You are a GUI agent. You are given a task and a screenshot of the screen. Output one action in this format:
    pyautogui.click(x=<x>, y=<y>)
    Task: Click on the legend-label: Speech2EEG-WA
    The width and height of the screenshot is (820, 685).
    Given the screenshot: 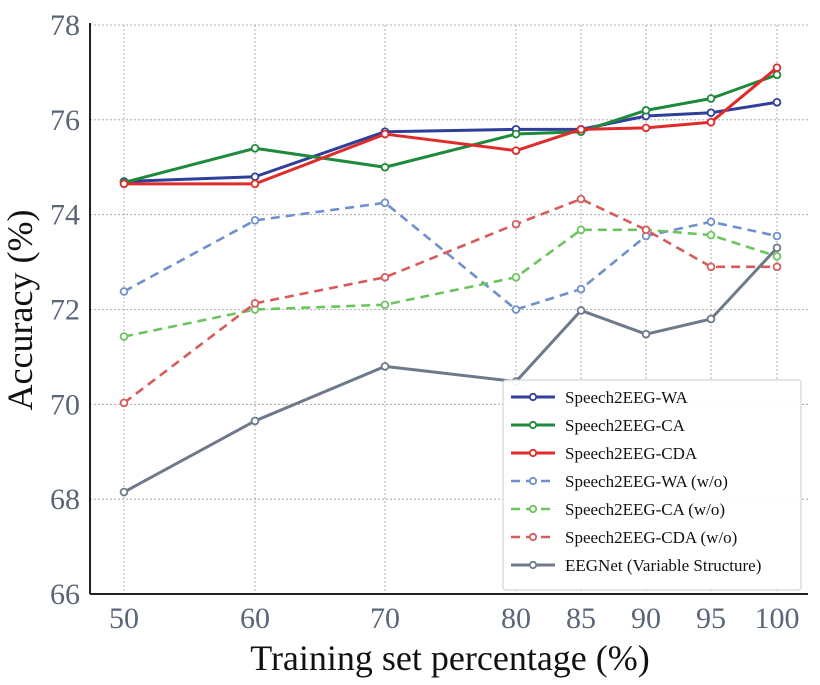 What is the action you would take?
    pyautogui.click(x=626, y=397)
    